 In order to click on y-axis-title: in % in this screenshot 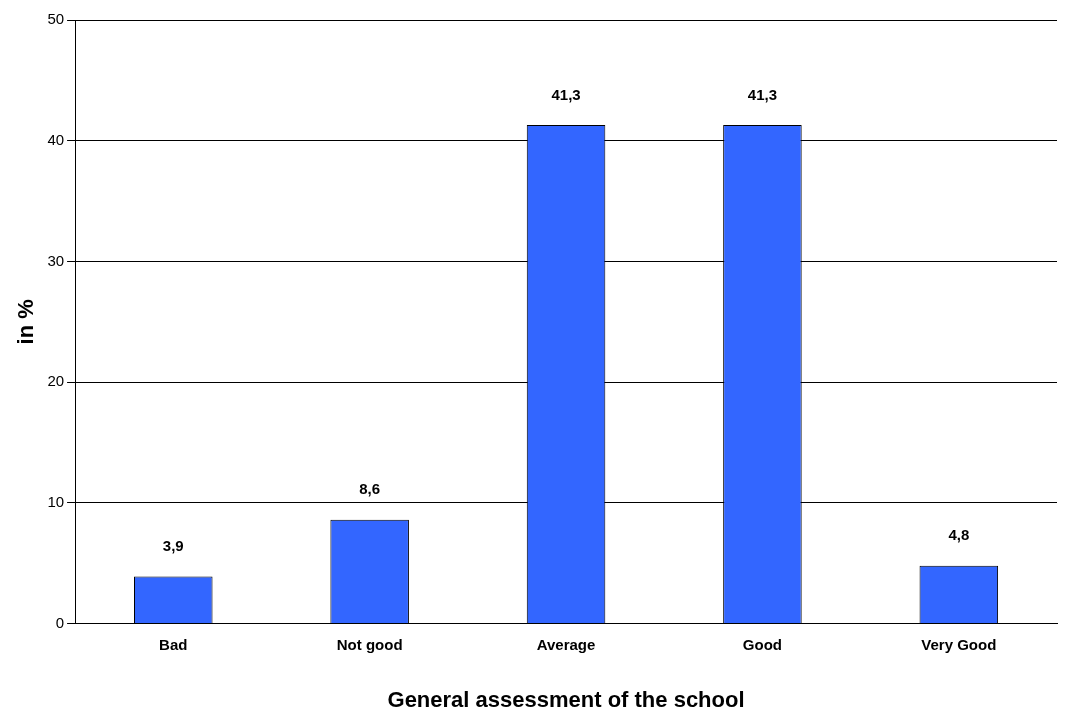, I will do `click(26, 322)`.